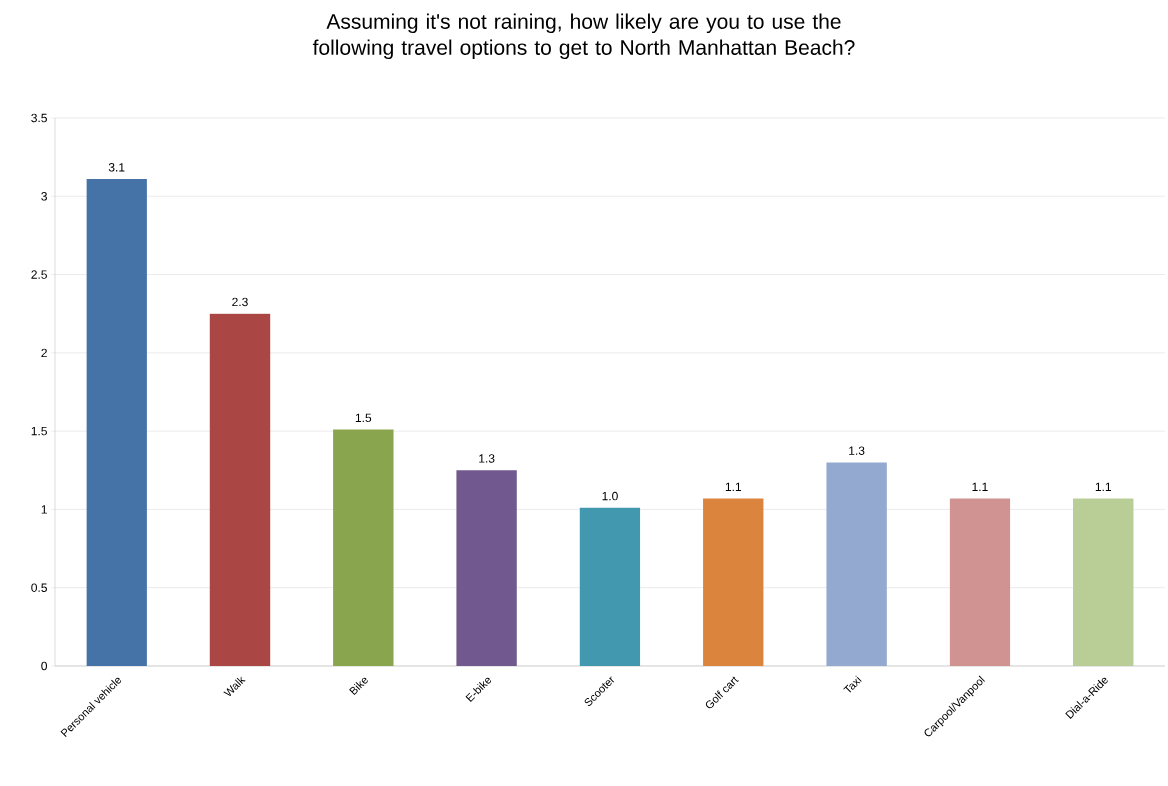 The width and height of the screenshot is (1168, 786). What do you see at coordinates (116, 167) in the screenshot?
I see `data-label: 3.1` at bounding box center [116, 167].